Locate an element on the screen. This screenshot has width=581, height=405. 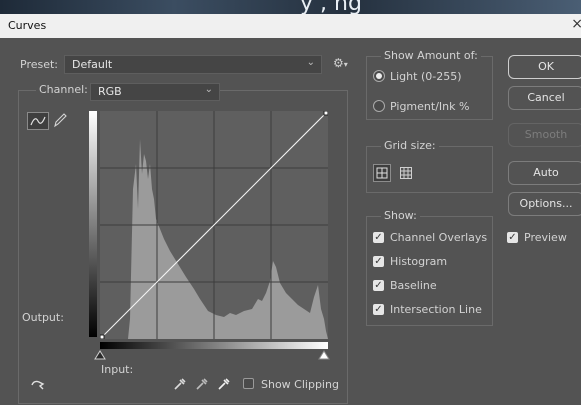
preset-label: Preset: is located at coordinates (39, 64).